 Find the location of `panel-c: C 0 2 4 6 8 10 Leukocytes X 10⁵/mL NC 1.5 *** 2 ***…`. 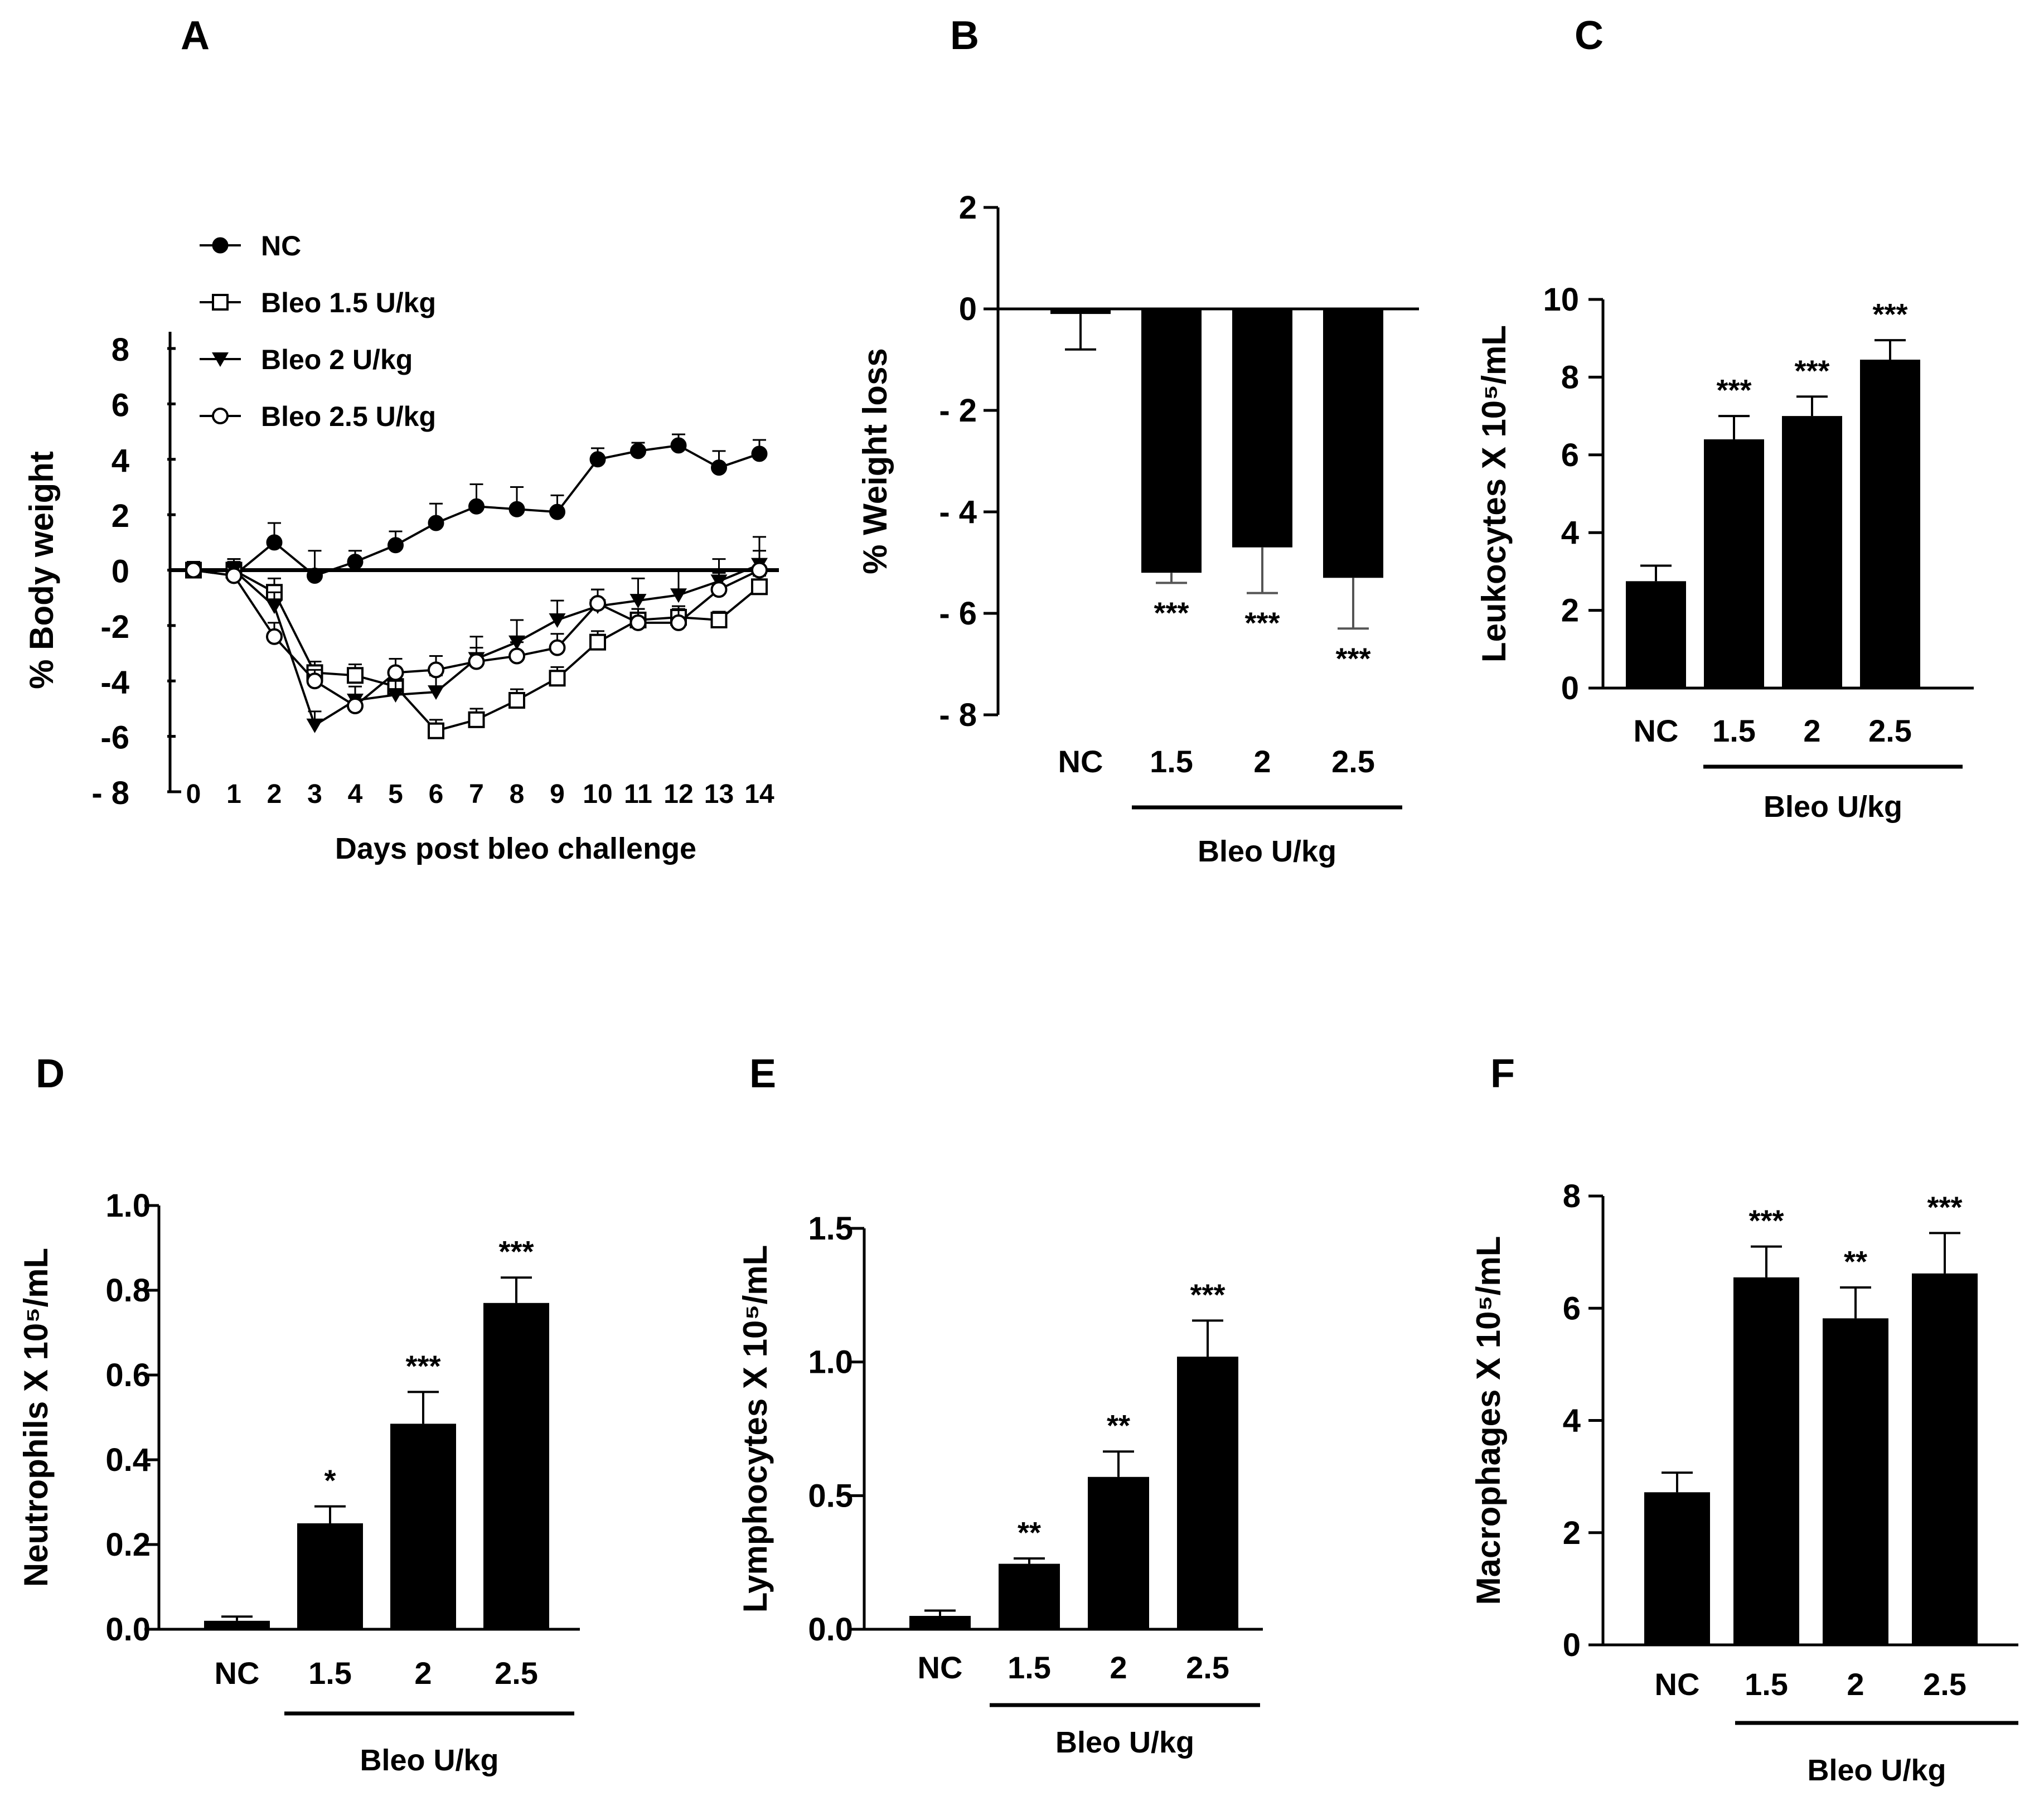

panel-c: C 0 2 4 6 8 10 Leukocytes X 10⁵/mL NC 1.5 *** 2 ***… is located at coordinates (1724, 418).